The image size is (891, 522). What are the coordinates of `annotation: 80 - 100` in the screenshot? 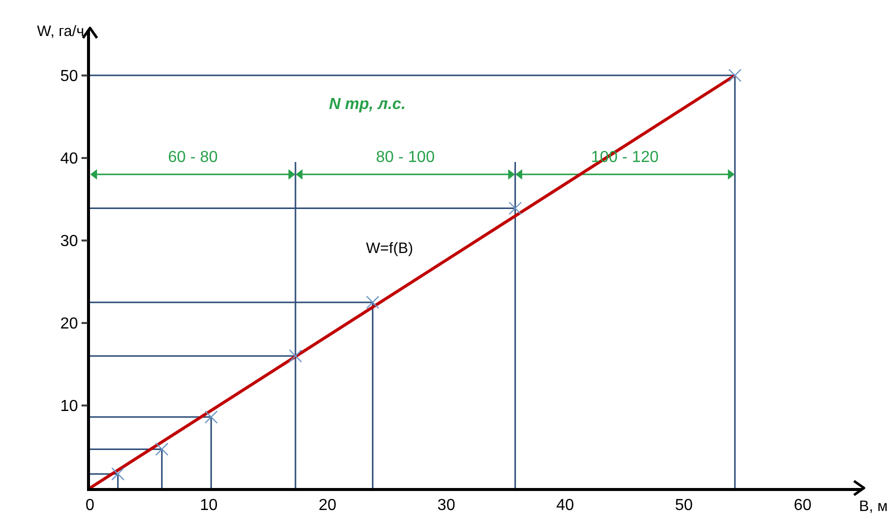 It's located at (405, 157).